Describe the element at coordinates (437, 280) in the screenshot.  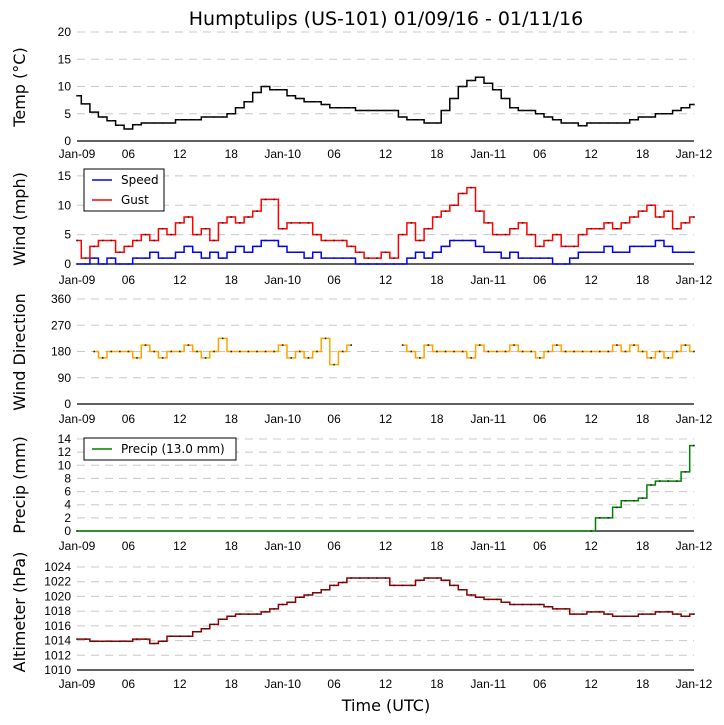
I see `wind-x-tick-label: 18` at that location.